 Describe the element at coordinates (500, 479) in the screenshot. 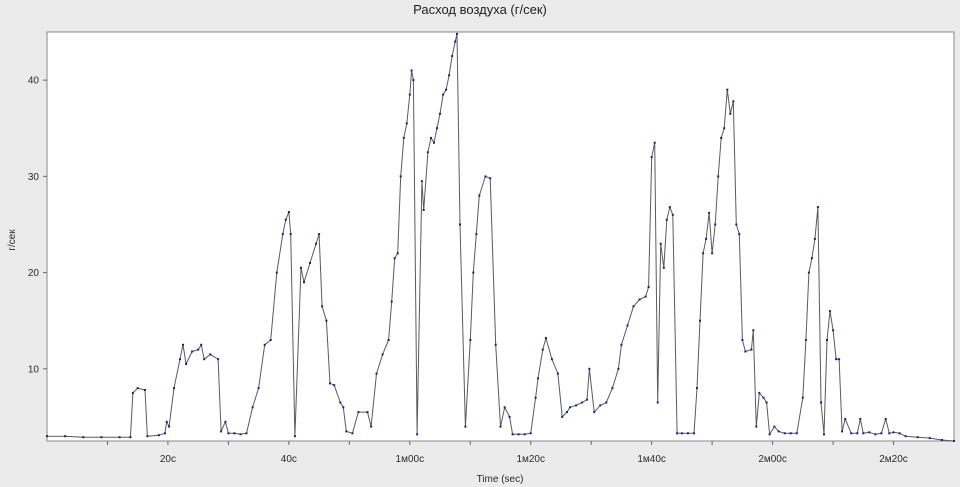

I see `x-axis-title: Time (sec)` at that location.